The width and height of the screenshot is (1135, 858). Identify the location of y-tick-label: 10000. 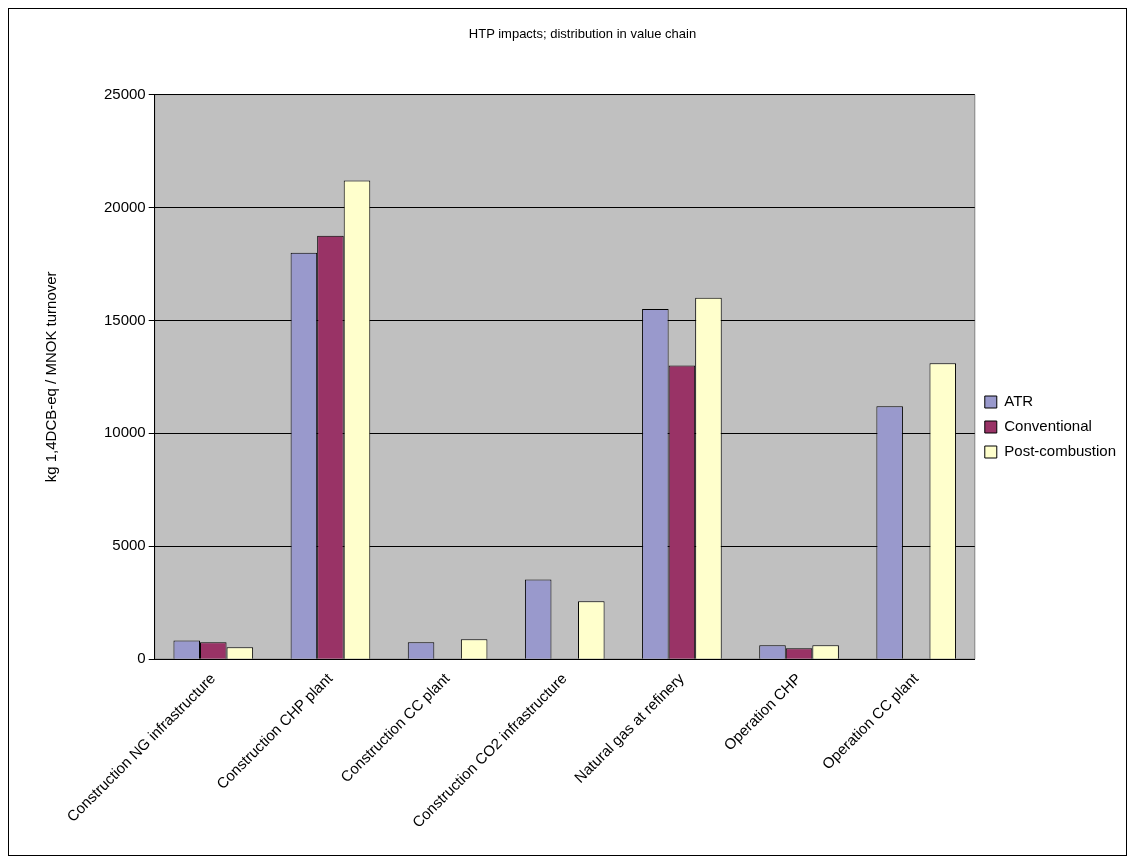
(124, 432).